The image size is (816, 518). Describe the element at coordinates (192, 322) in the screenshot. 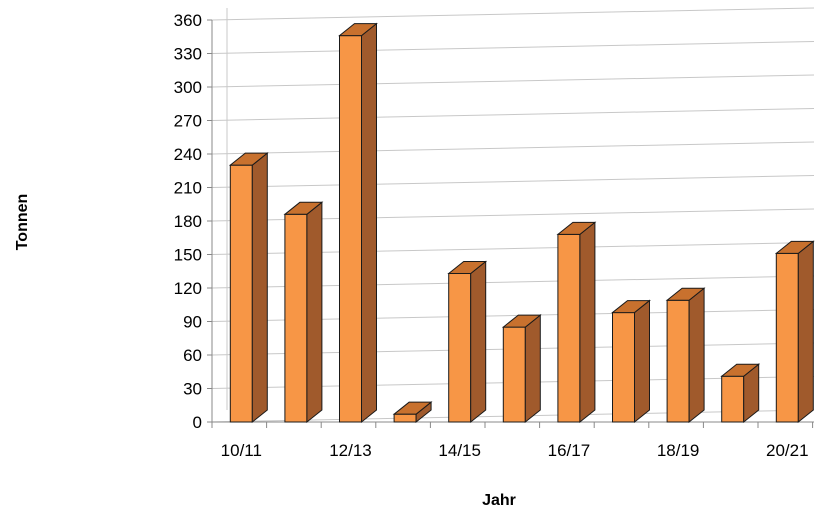

I see `y-tick-label: 90` at that location.